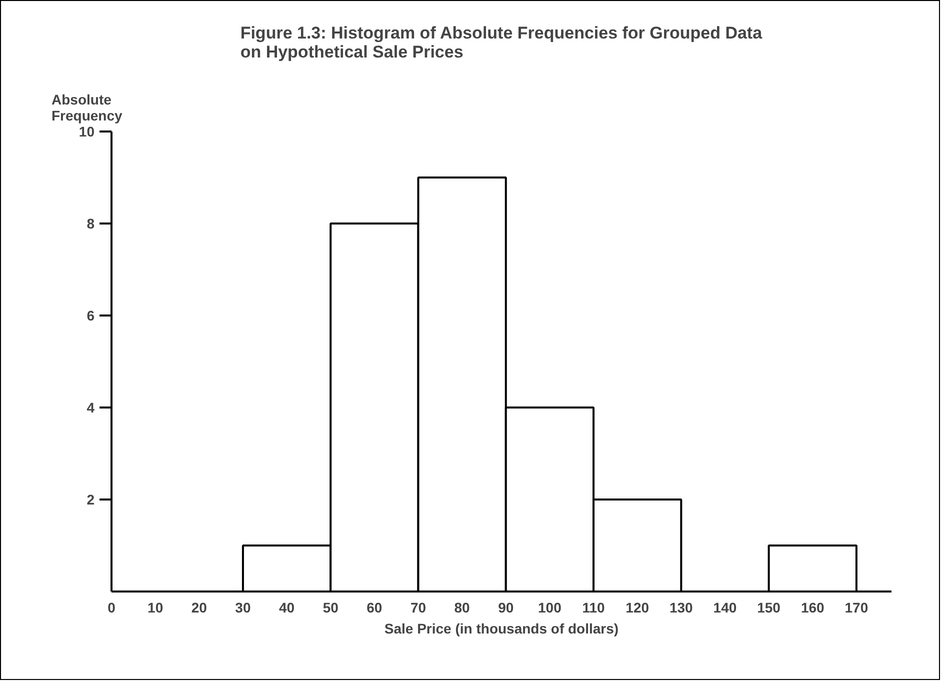  I want to click on x-tick-label: 10, so click(156, 608).